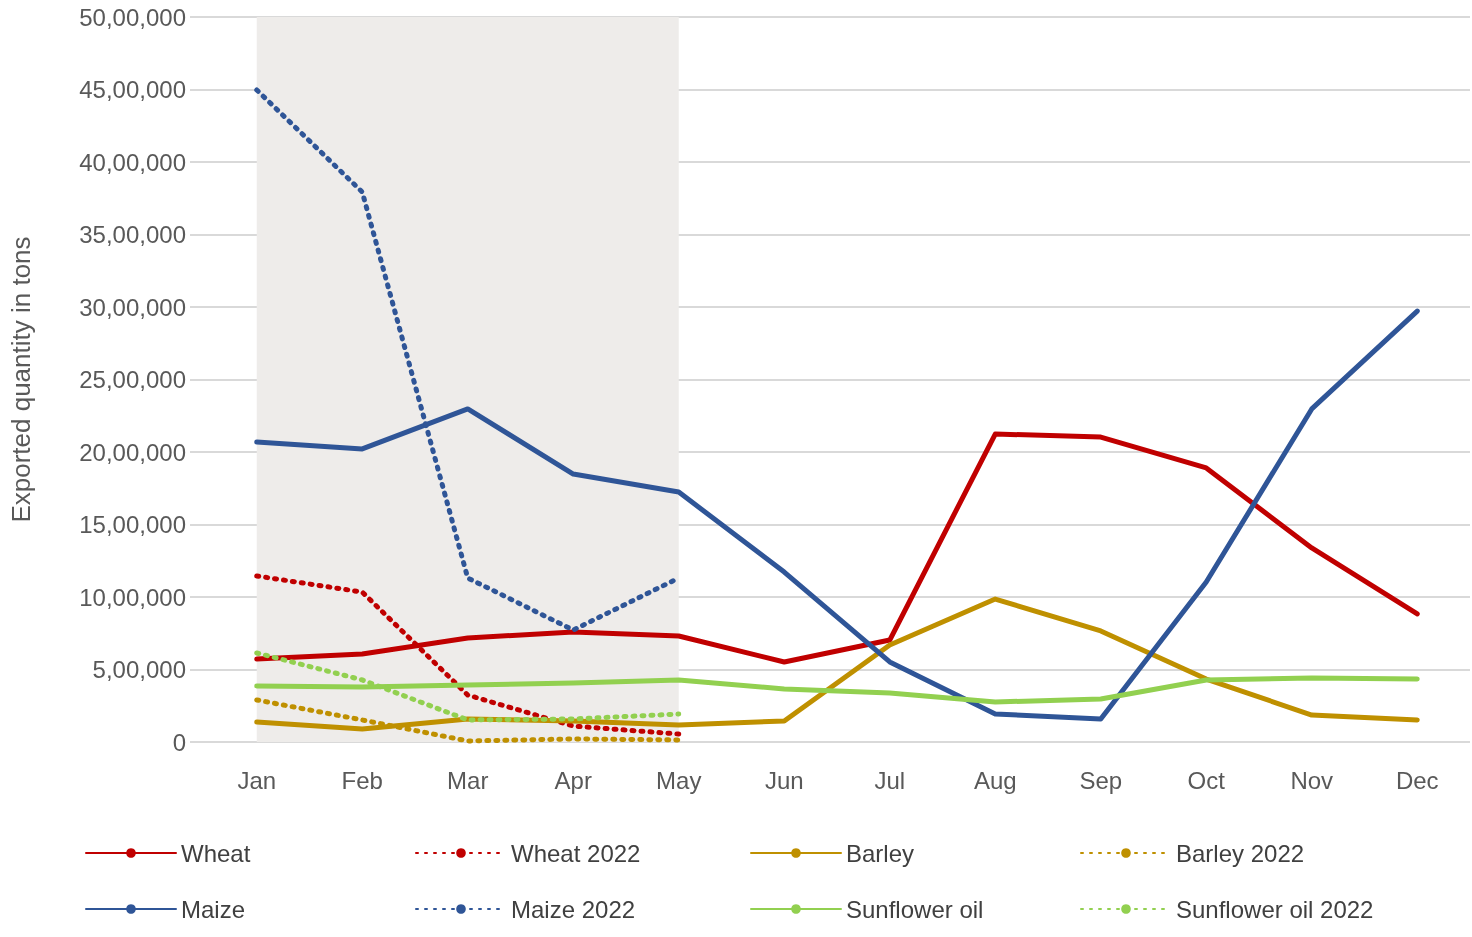  Describe the element at coordinates (573, 909) in the screenshot. I see `legend-label: Maize 2022` at that location.